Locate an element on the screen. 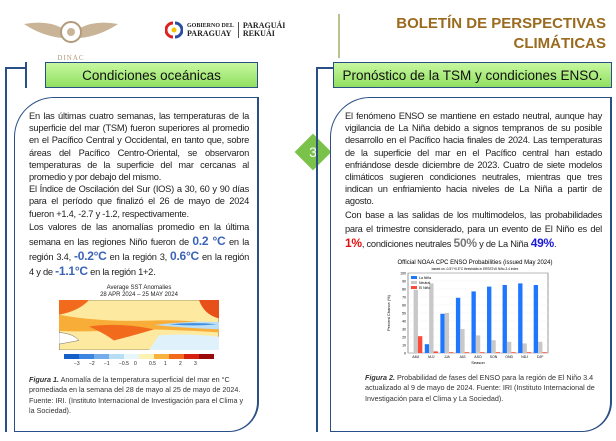 This screenshot has width=616, height=441. colorbar is located at coordinates (139, 356).